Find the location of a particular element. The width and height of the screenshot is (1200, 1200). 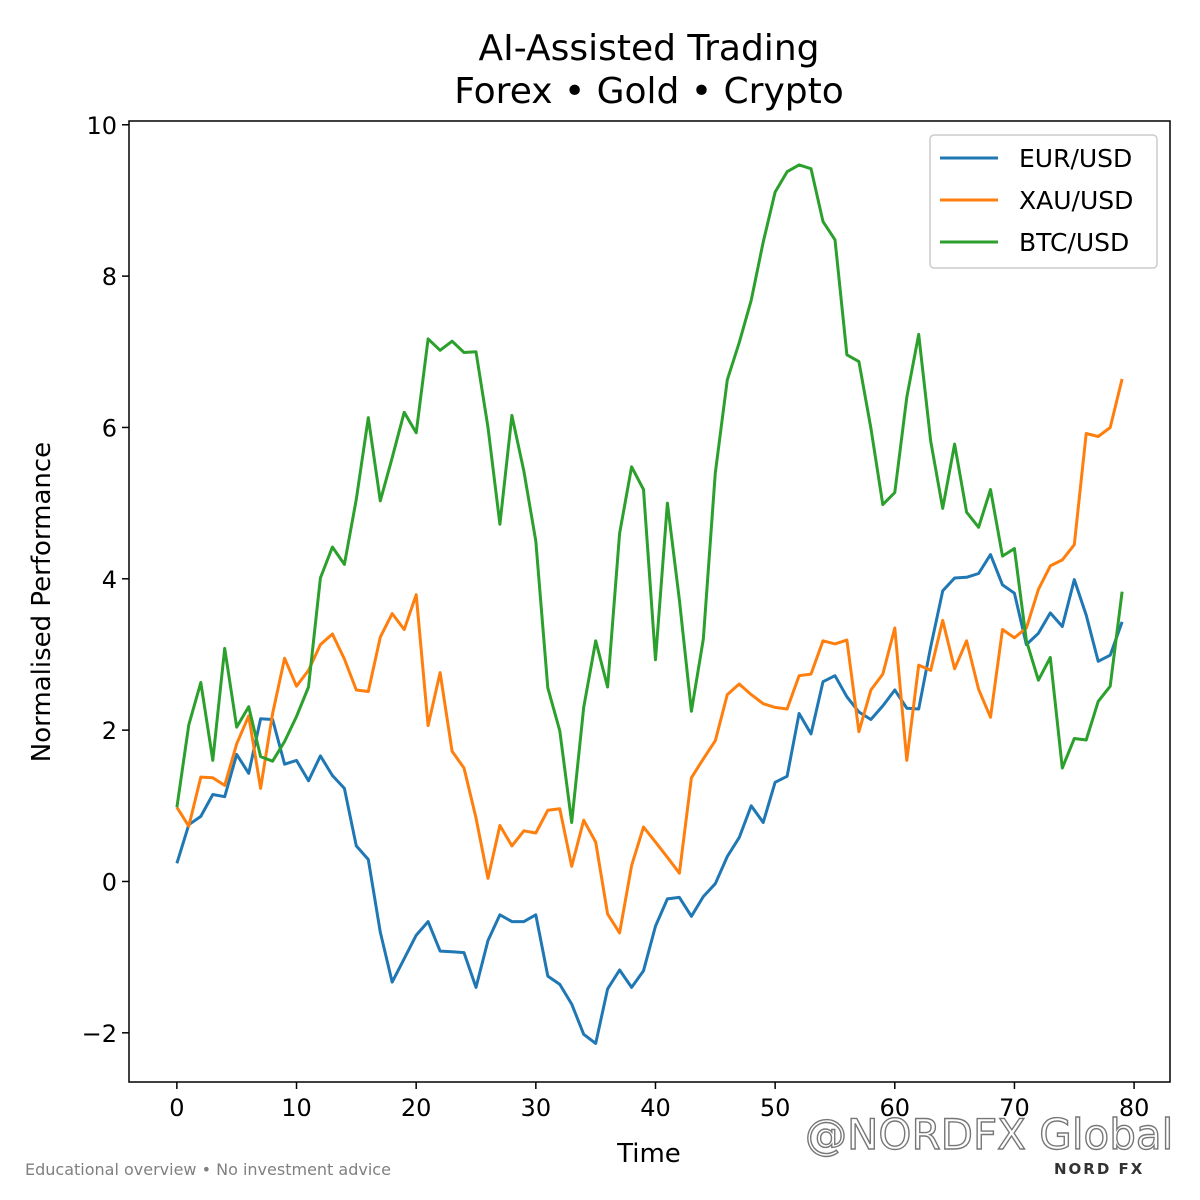

legend: EUR/USD XAU/USD BTC/USD is located at coordinates (1043, 201).